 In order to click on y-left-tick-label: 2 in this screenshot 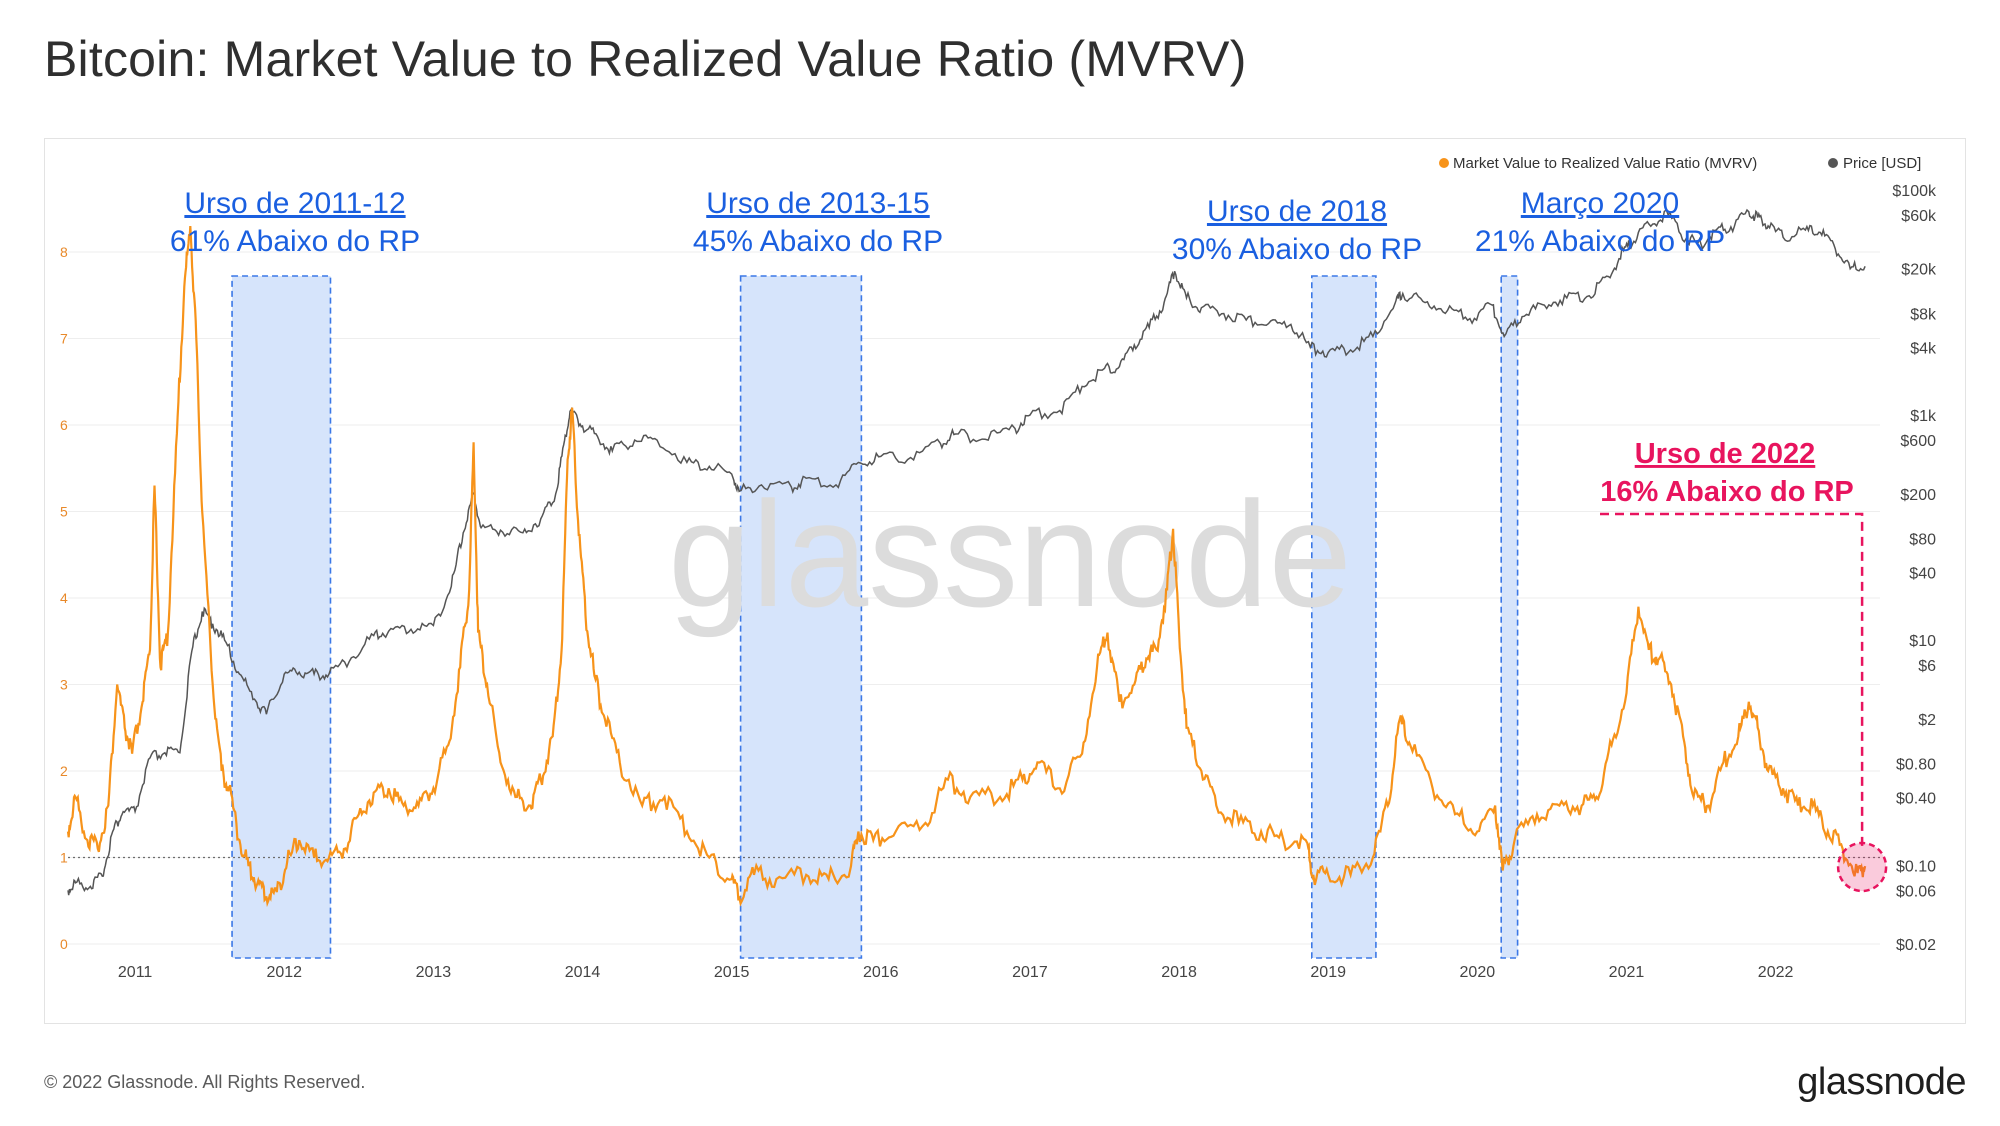, I will do `click(64, 771)`.